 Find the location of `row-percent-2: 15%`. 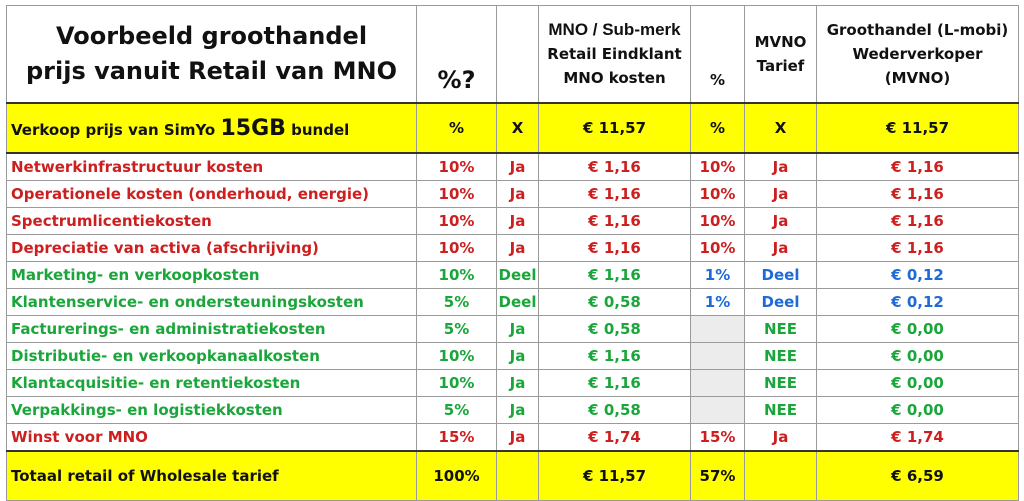

row-percent-2: 15% is located at coordinates (717, 437).